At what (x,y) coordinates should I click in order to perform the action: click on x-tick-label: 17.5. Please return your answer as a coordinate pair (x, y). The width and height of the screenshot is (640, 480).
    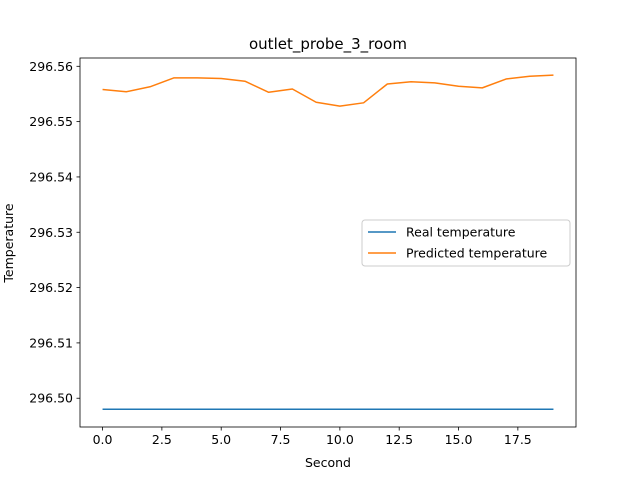
    Looking at the image, I should click on (518, 439).